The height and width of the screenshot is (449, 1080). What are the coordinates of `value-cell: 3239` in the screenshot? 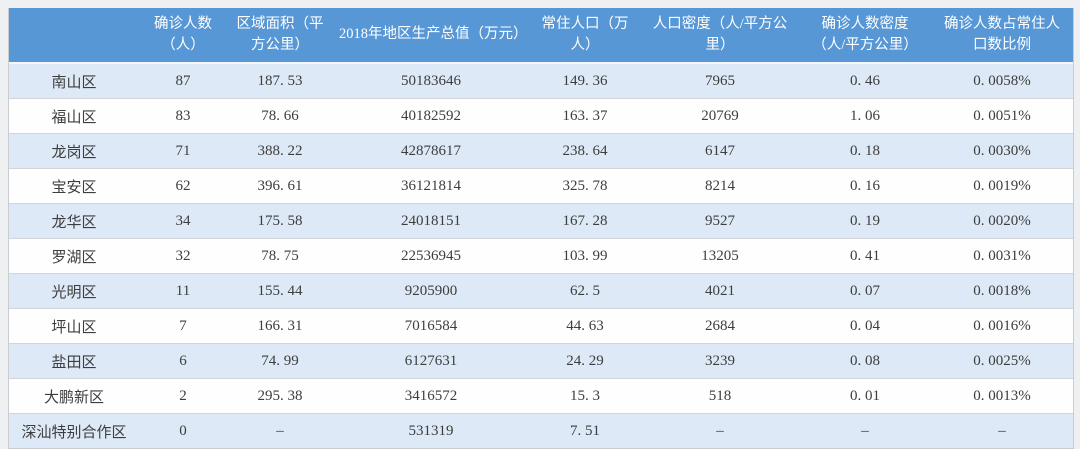 It's located at (720, 360).